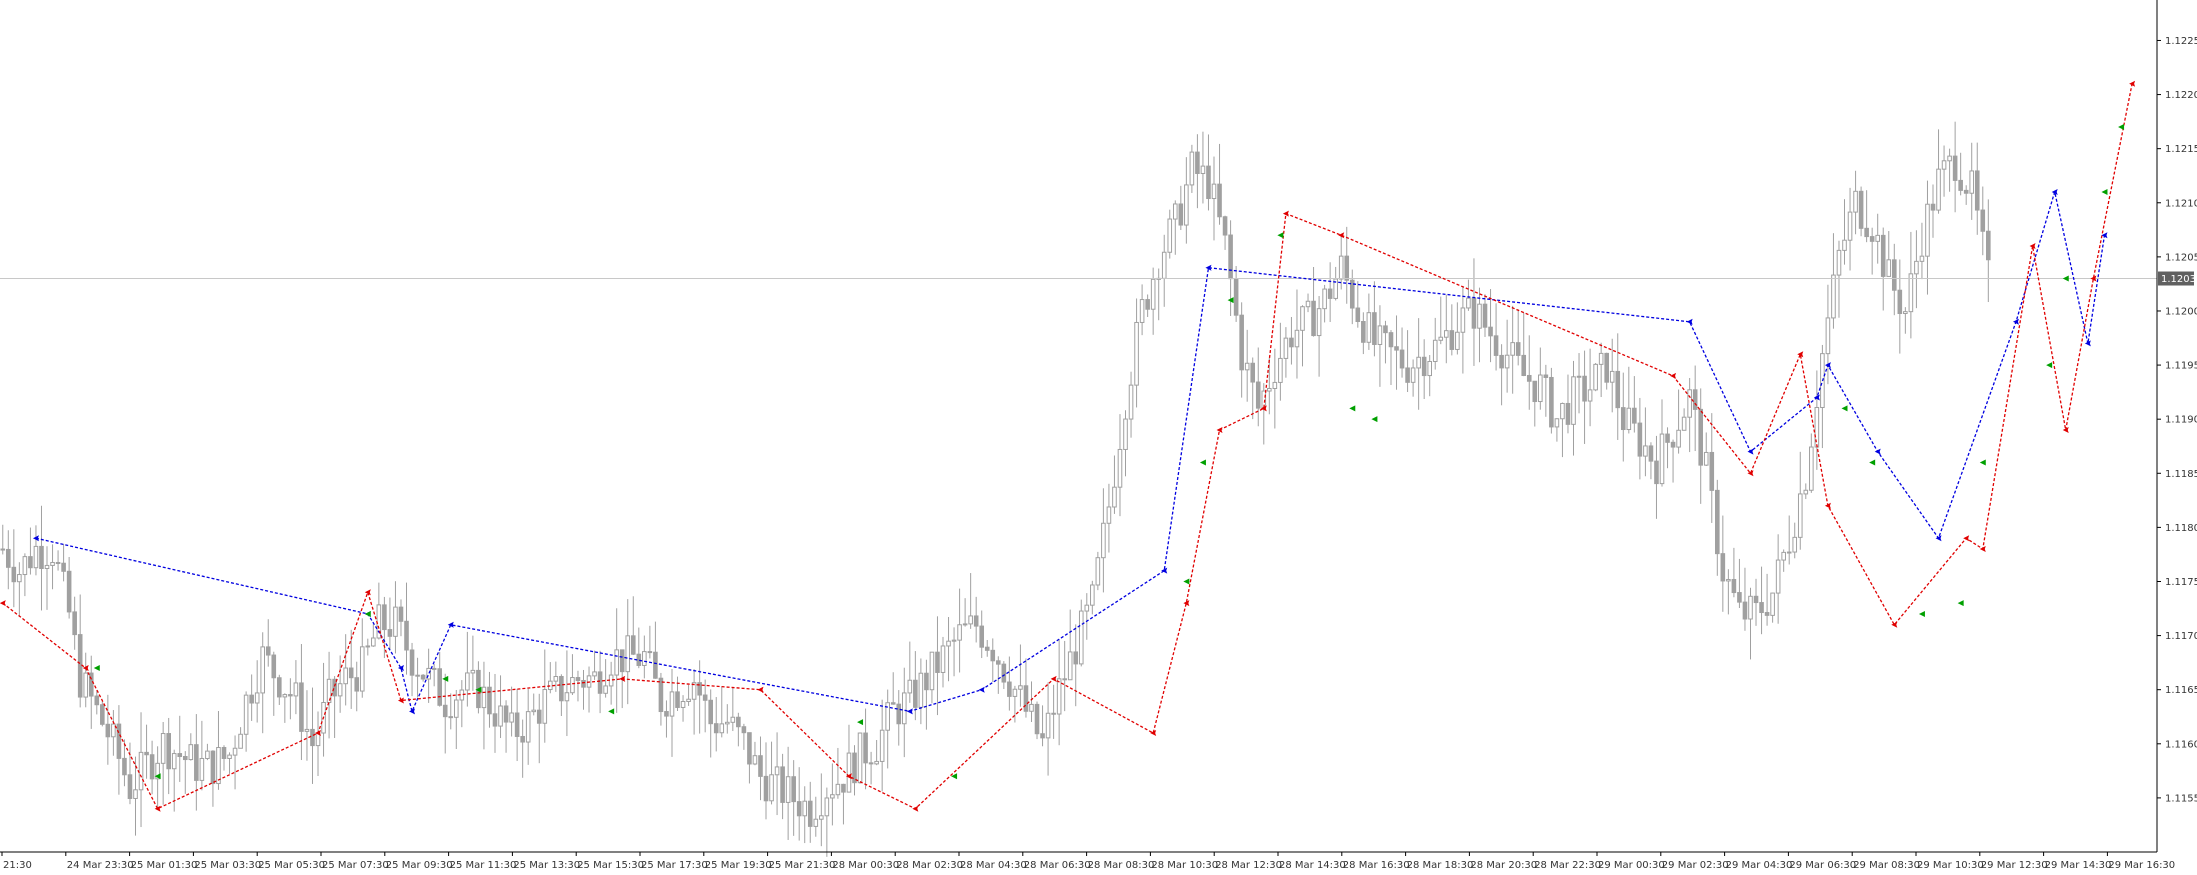  I want to click on x-tick-label: 28 Mar 02:30, so click(929, 865).